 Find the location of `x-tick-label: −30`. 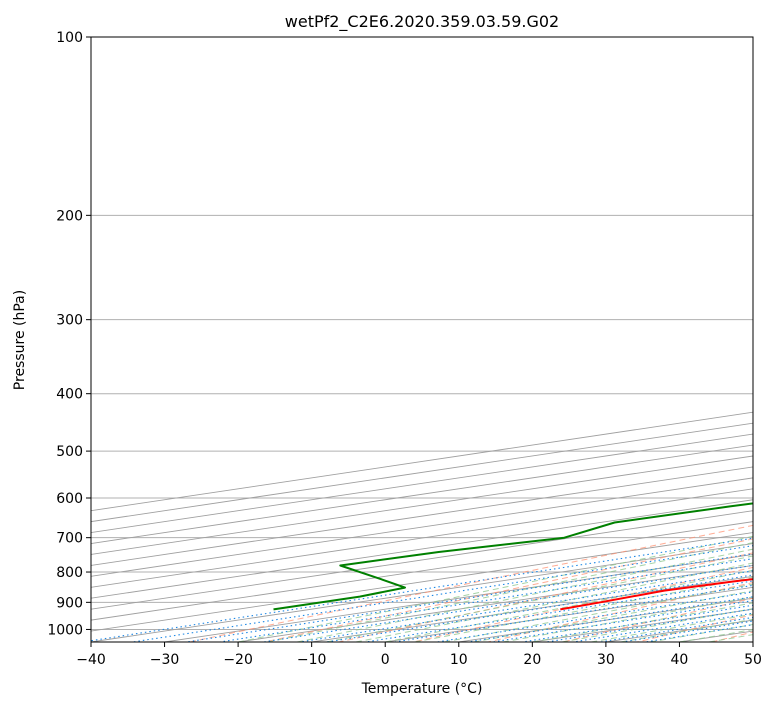

x-tick-label: −30 is located at coordinates (165, 660).